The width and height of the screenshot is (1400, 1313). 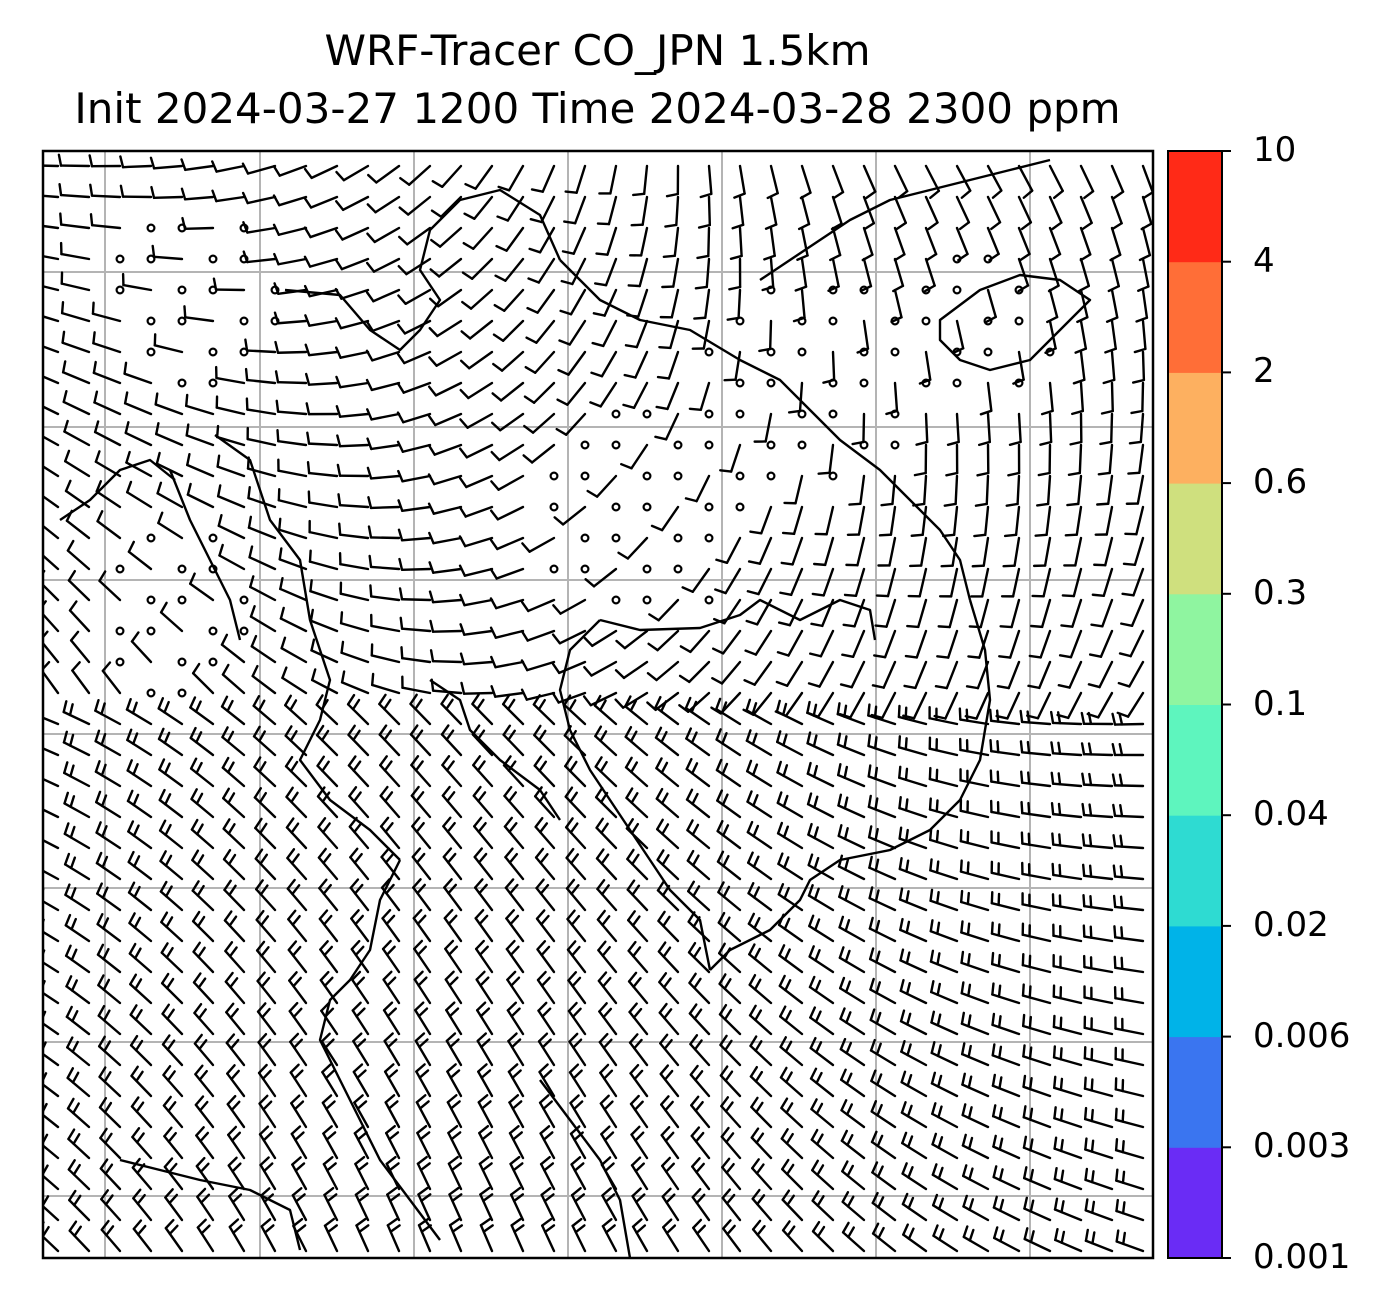 I want to click on colorbar-segment, so click(x=1195, y=1203).